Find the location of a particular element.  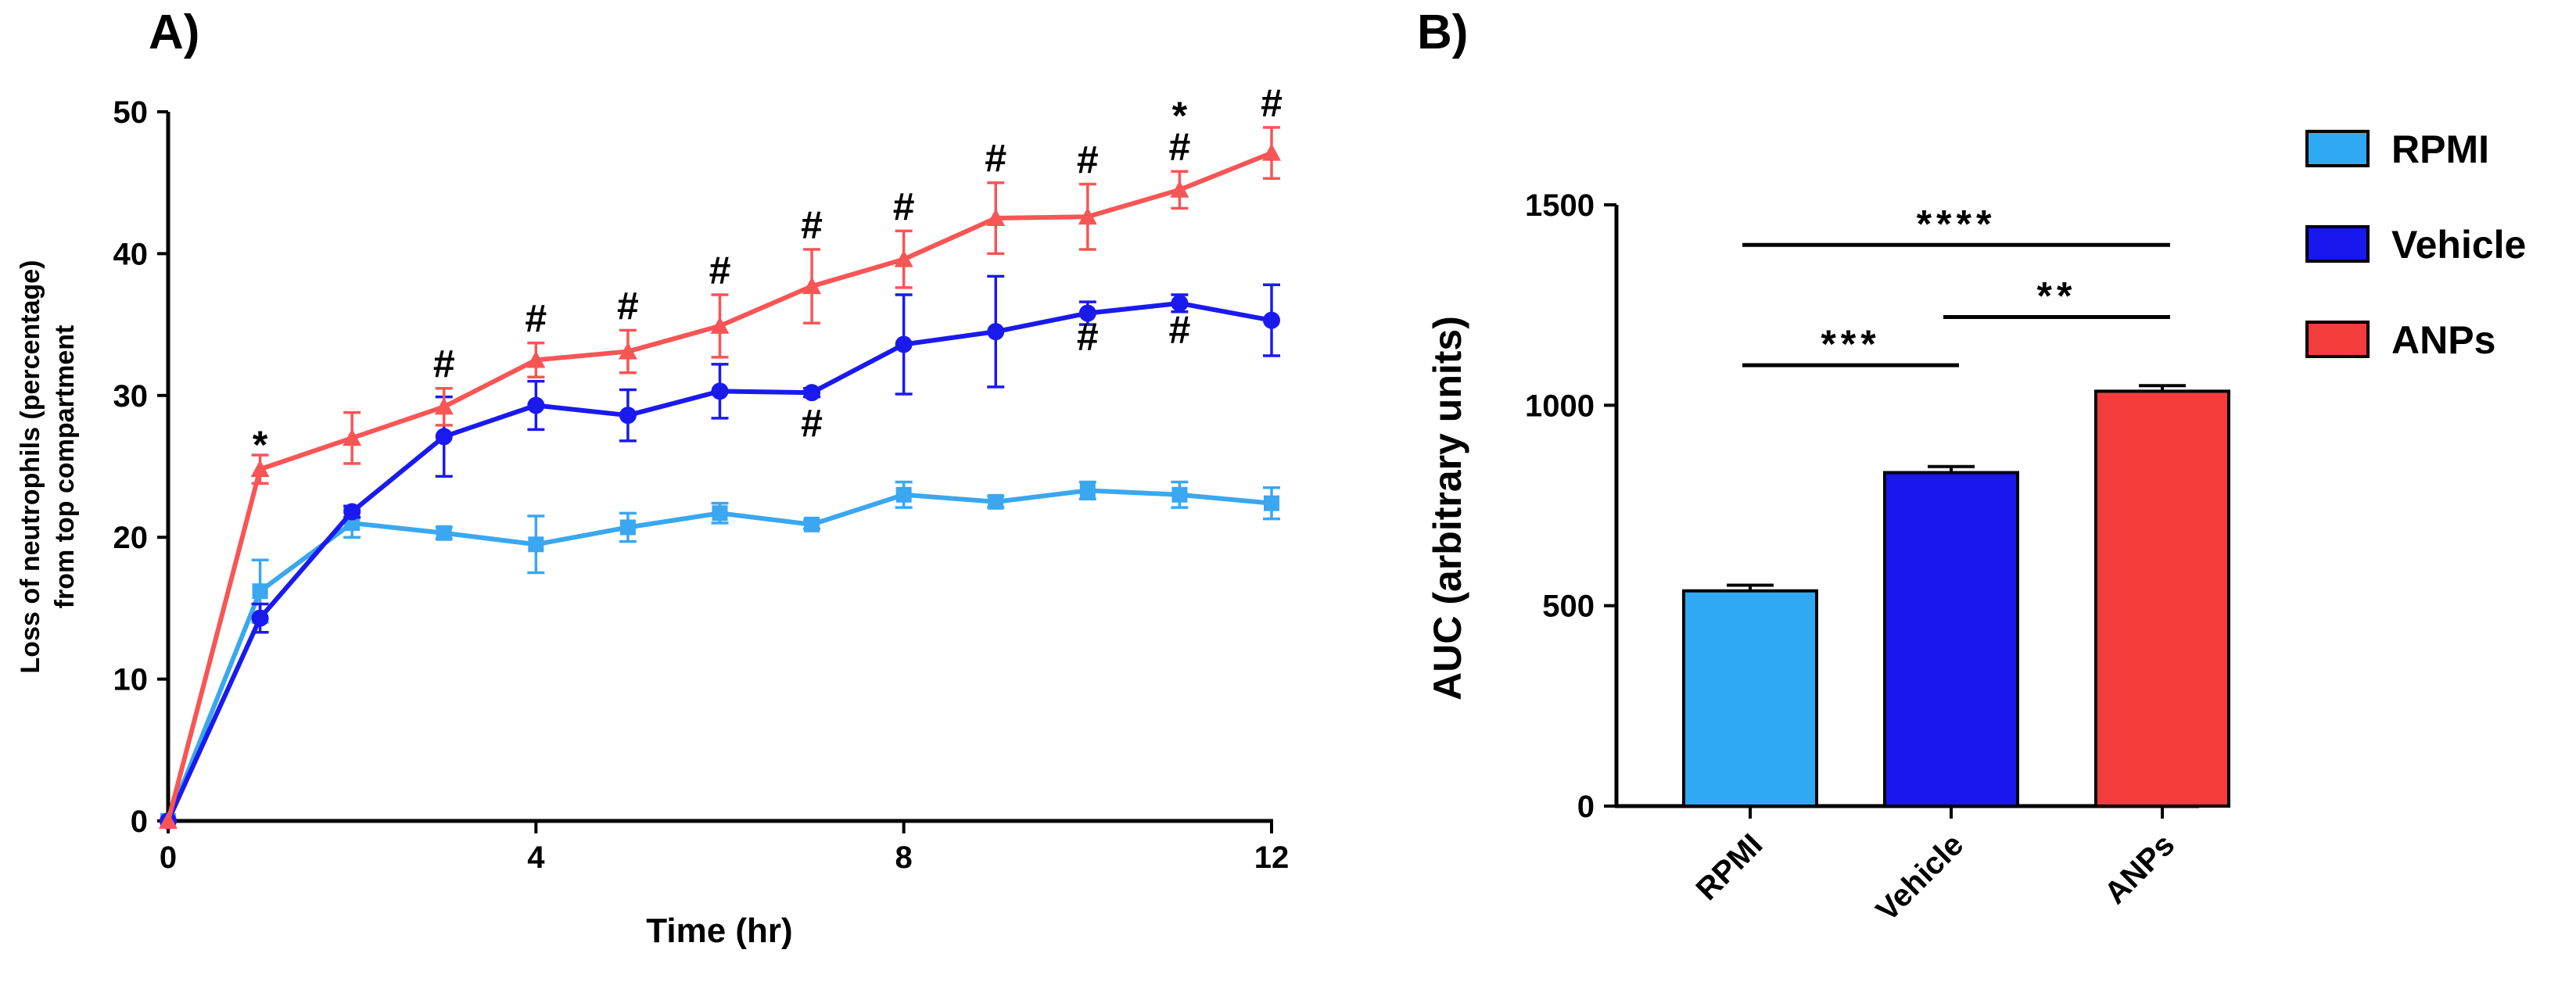

panel-a-y-tick-label: 30 is located at coordinates (131, 397).